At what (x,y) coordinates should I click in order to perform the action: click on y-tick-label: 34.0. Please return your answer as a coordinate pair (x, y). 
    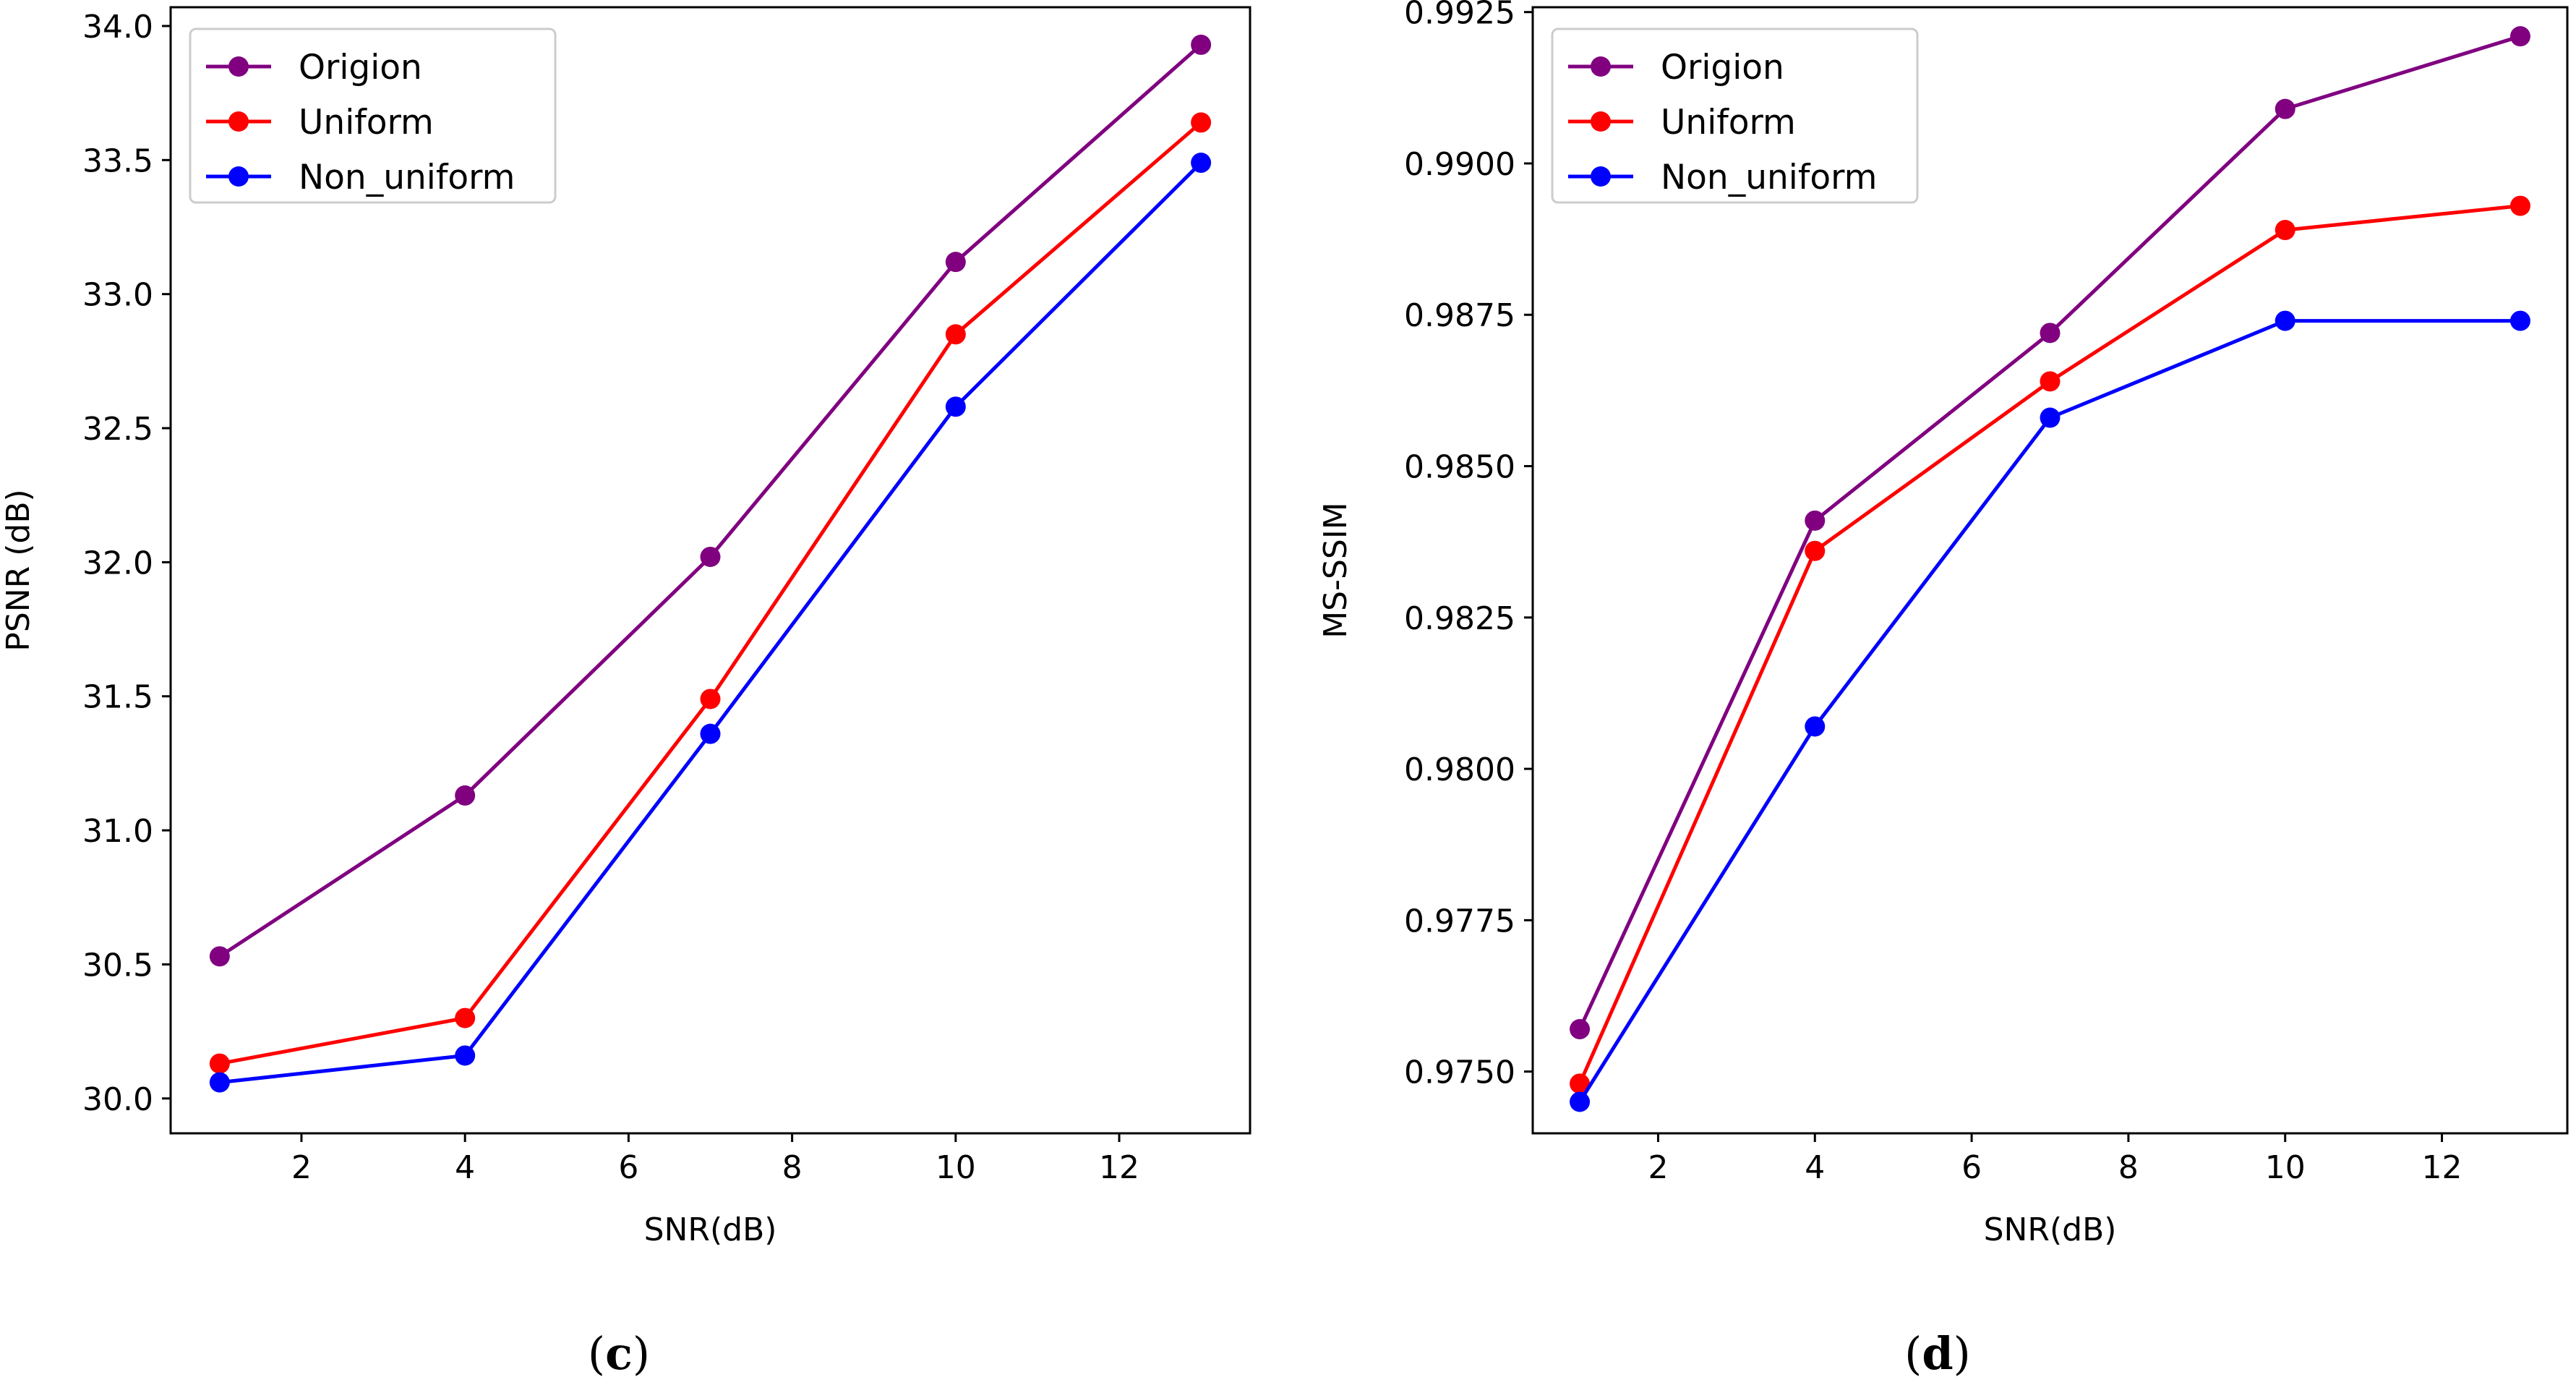
    Looking at the image, I should click on (117, 27).